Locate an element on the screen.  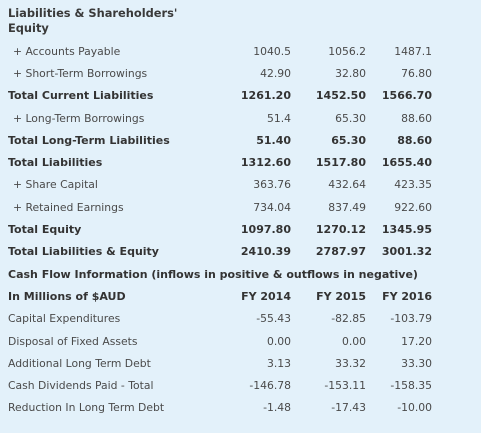
table-row-total: Total Equity 1097.80 1270.12 1345.95 is located at coordinates (244, 229).